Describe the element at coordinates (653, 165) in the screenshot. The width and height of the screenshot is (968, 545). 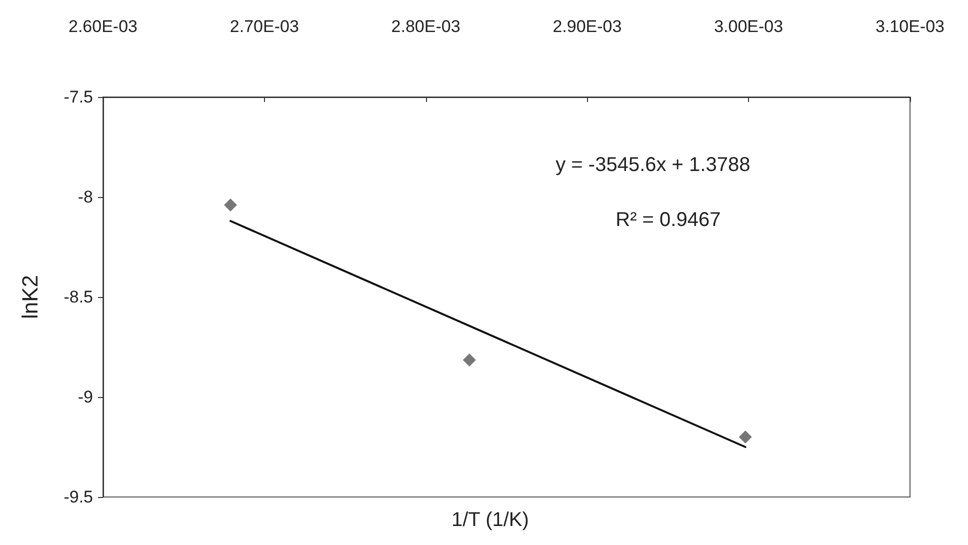
I see `annotation: y = -3545.6x + 1.3788` at that location.